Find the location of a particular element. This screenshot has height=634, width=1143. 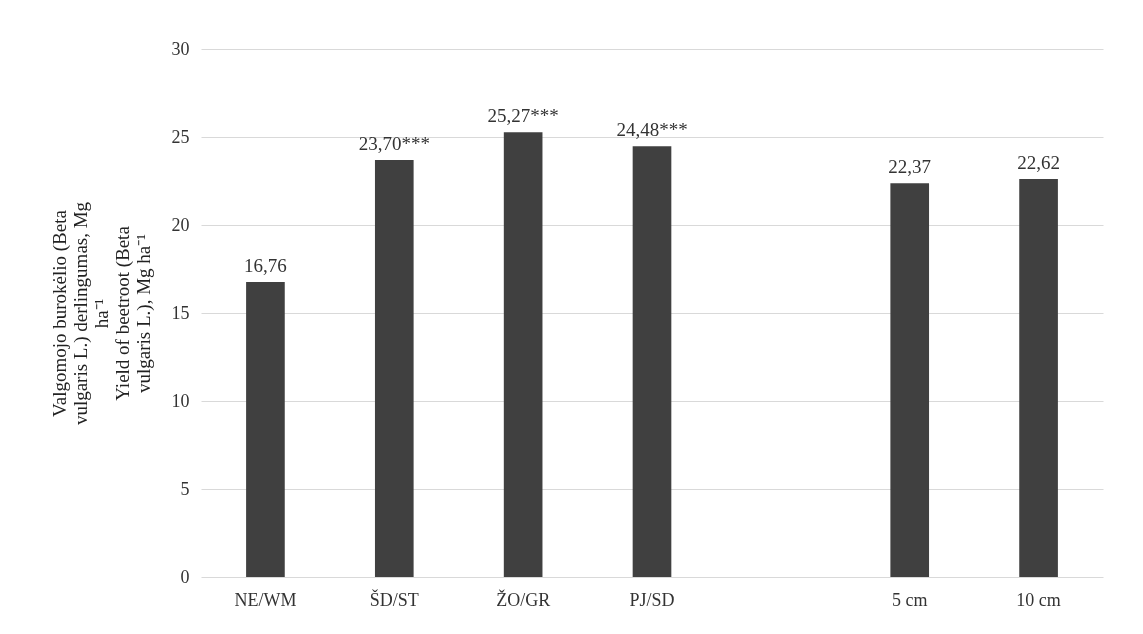

x-tick-label: 10 cm is located at coordinates (1038, 599).